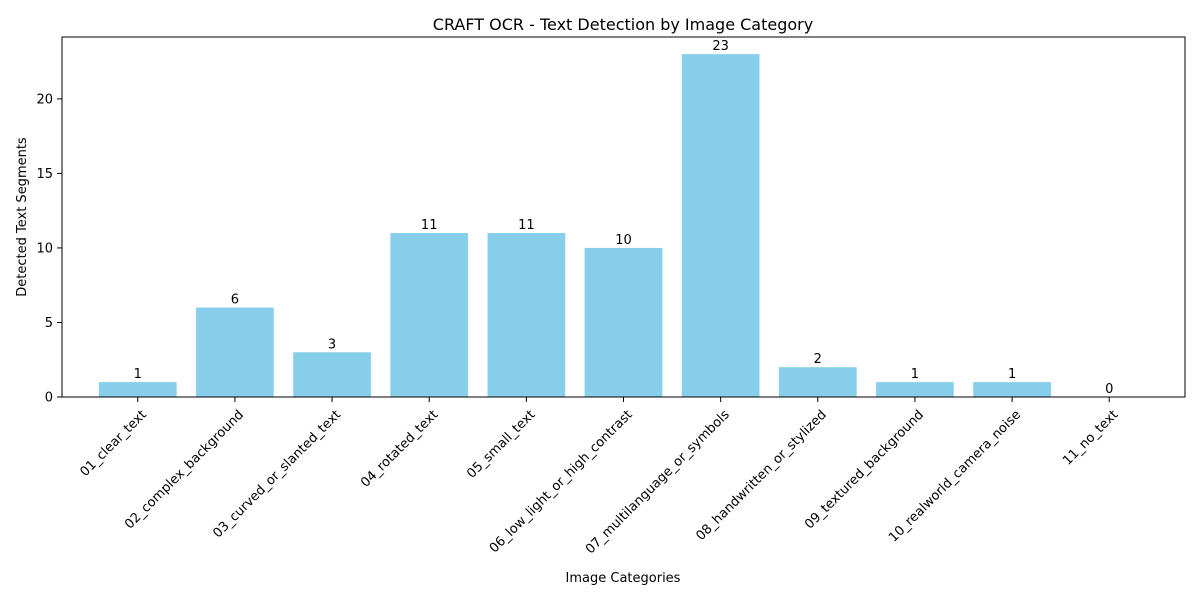 This screenshot has width=1200, height=604. I want to click on bar-01_clear_text, so click(137, 389).